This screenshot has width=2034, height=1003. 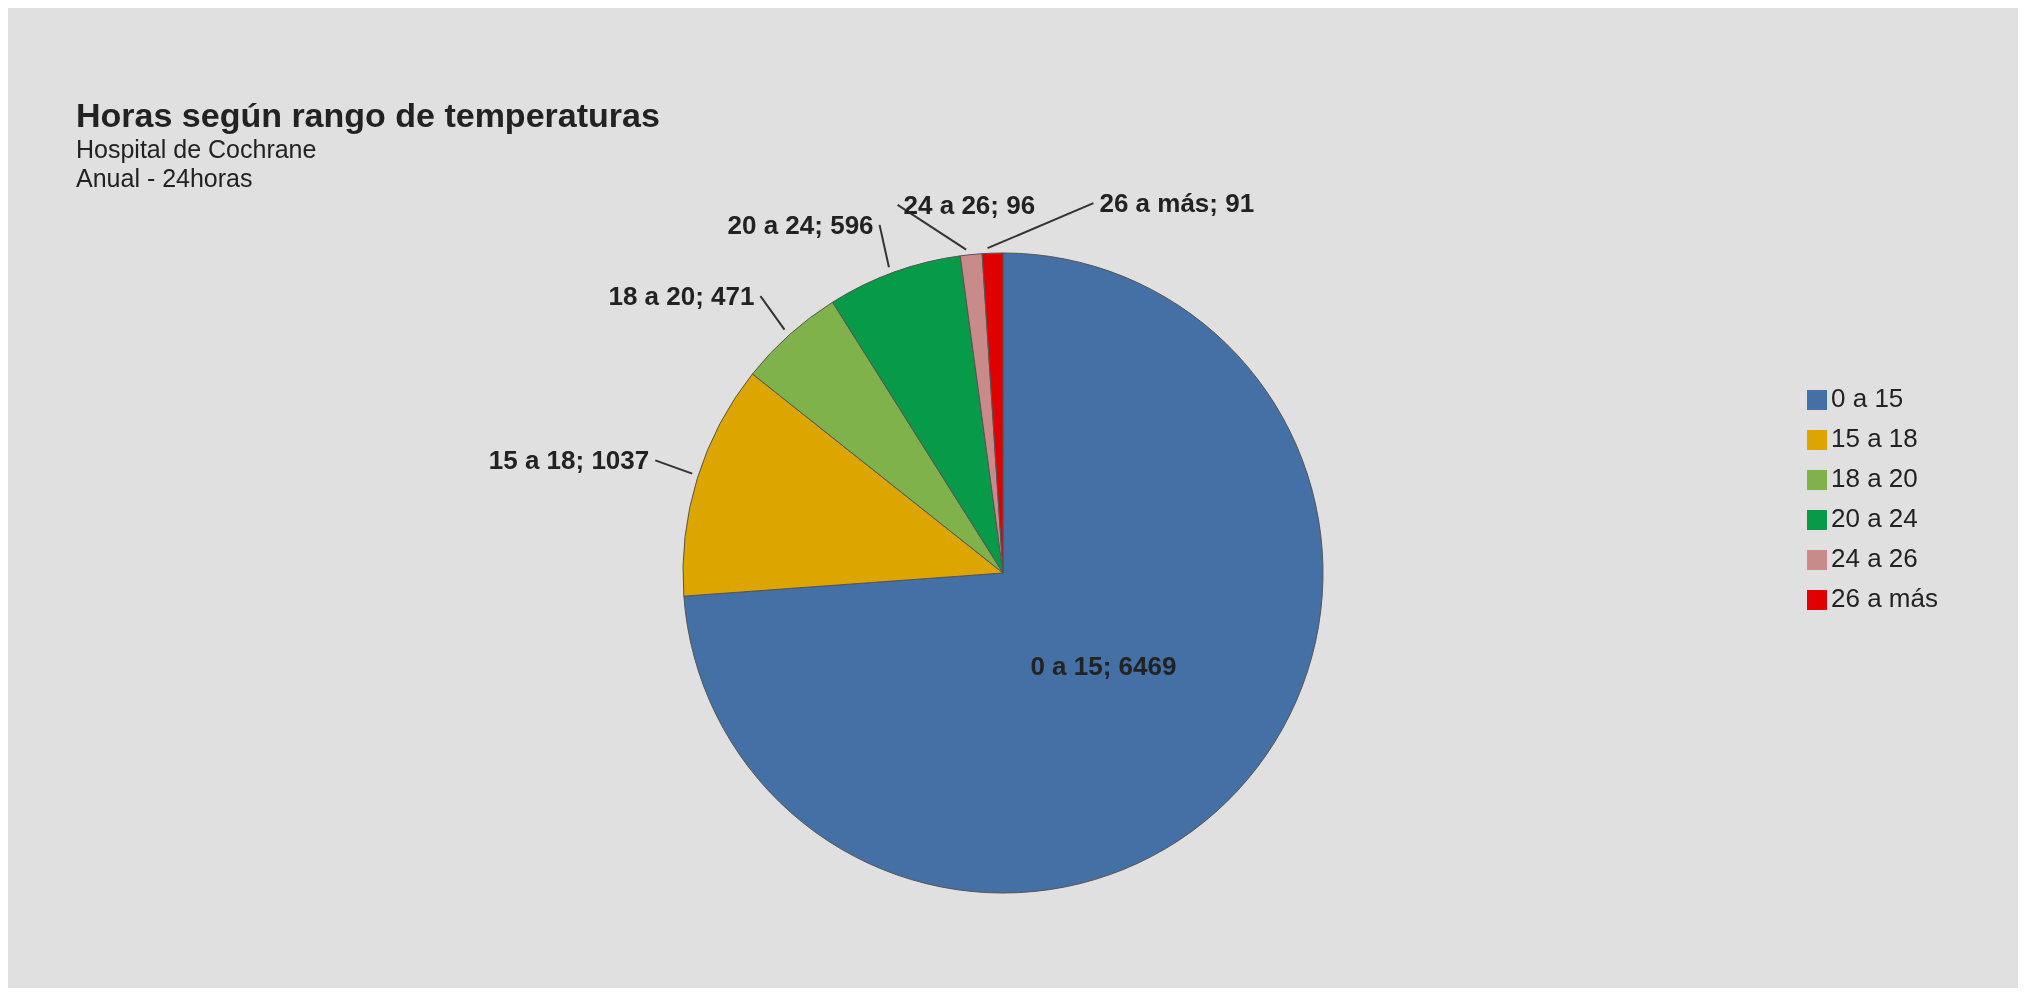 I want to click on text: Anual - 24horas, so click(x=165, y=178).